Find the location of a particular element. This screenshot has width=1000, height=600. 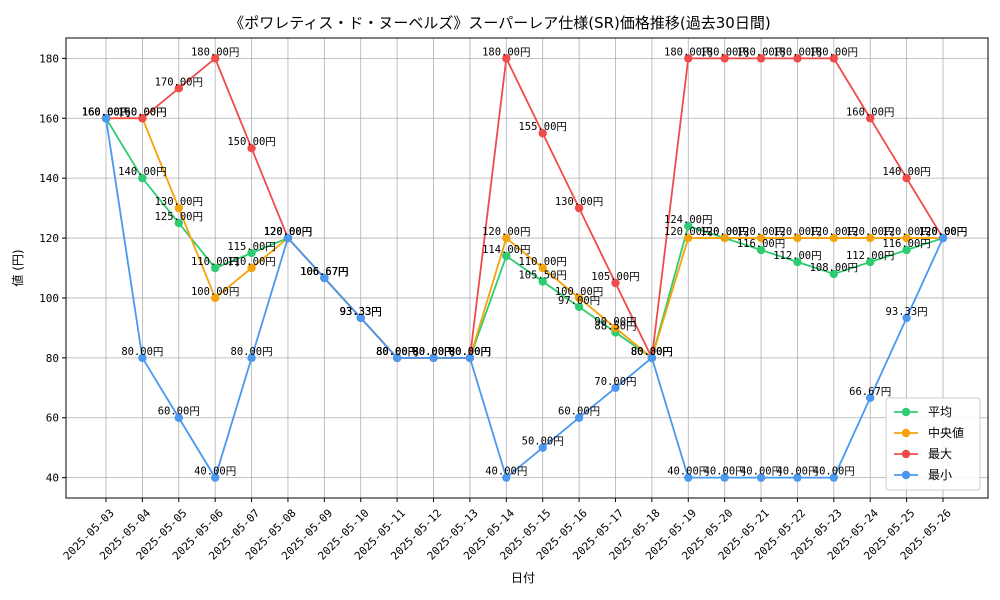

data-label: 70.00円 is located at coordinates (615, 382).